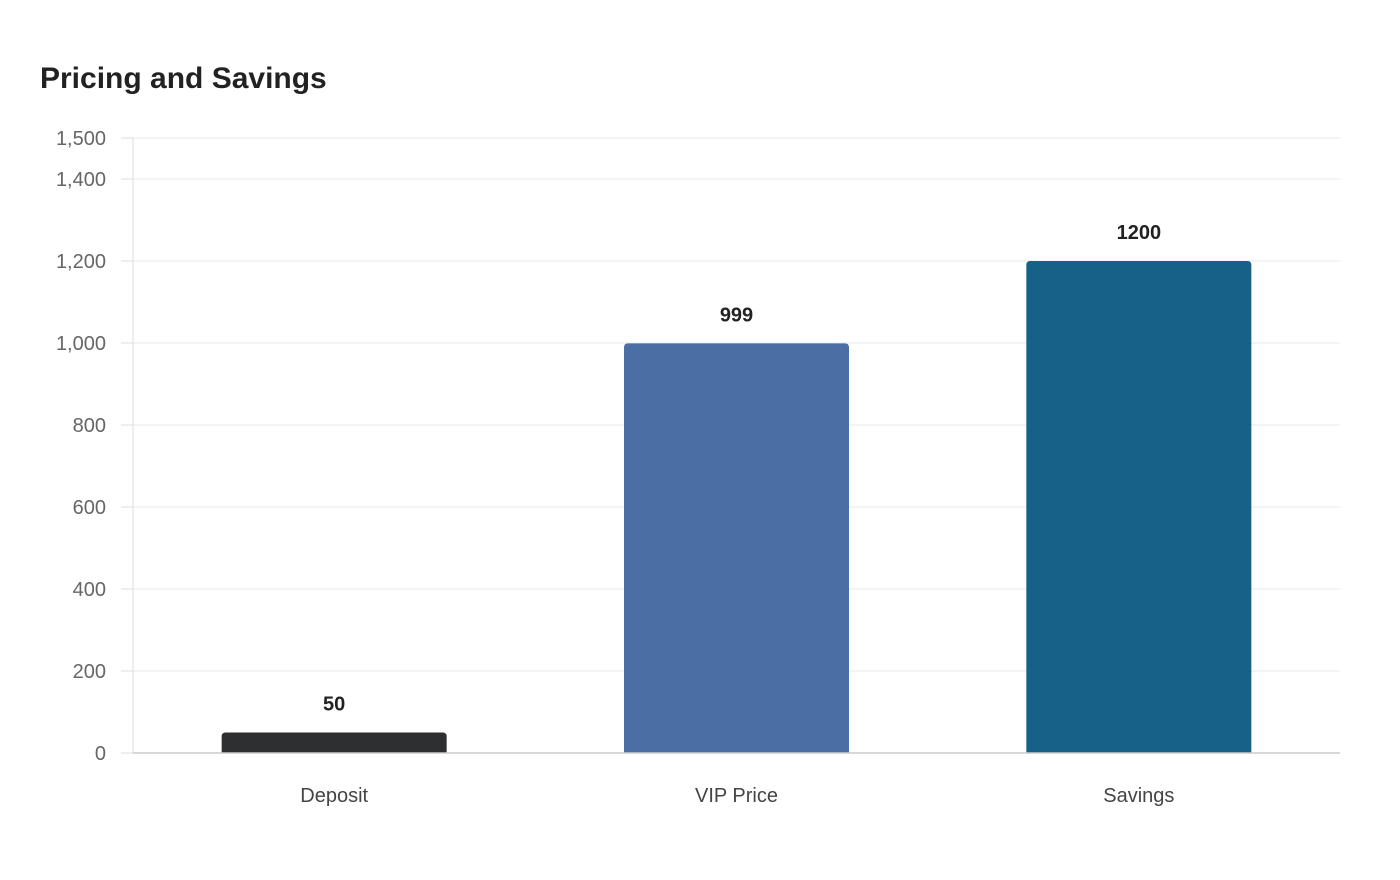 Image resolution: width=1400 pixels, height=880 pixels. Describe the element at coordinates (334, 705) in the screenshot. I see `data-label: 50` at that location.